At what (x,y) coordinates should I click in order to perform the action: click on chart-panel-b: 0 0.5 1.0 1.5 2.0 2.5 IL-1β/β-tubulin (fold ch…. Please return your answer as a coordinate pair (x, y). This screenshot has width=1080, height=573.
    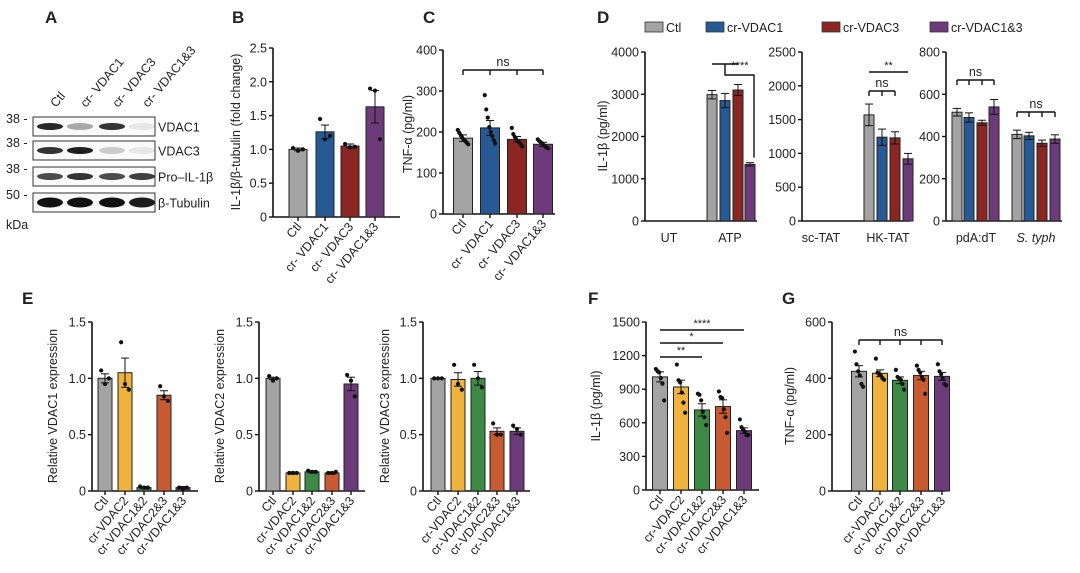
    Looking at the image, I should click on (314, 164).